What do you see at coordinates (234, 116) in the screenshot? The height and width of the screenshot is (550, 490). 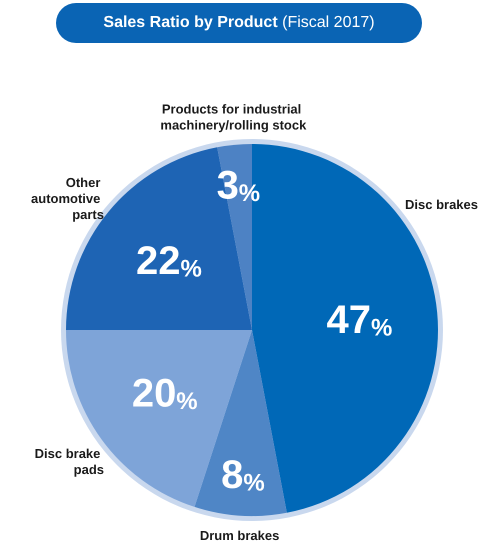 I see `slice-label: Products for industrial machinery/rolling stock` at bounding box center [234, 116].